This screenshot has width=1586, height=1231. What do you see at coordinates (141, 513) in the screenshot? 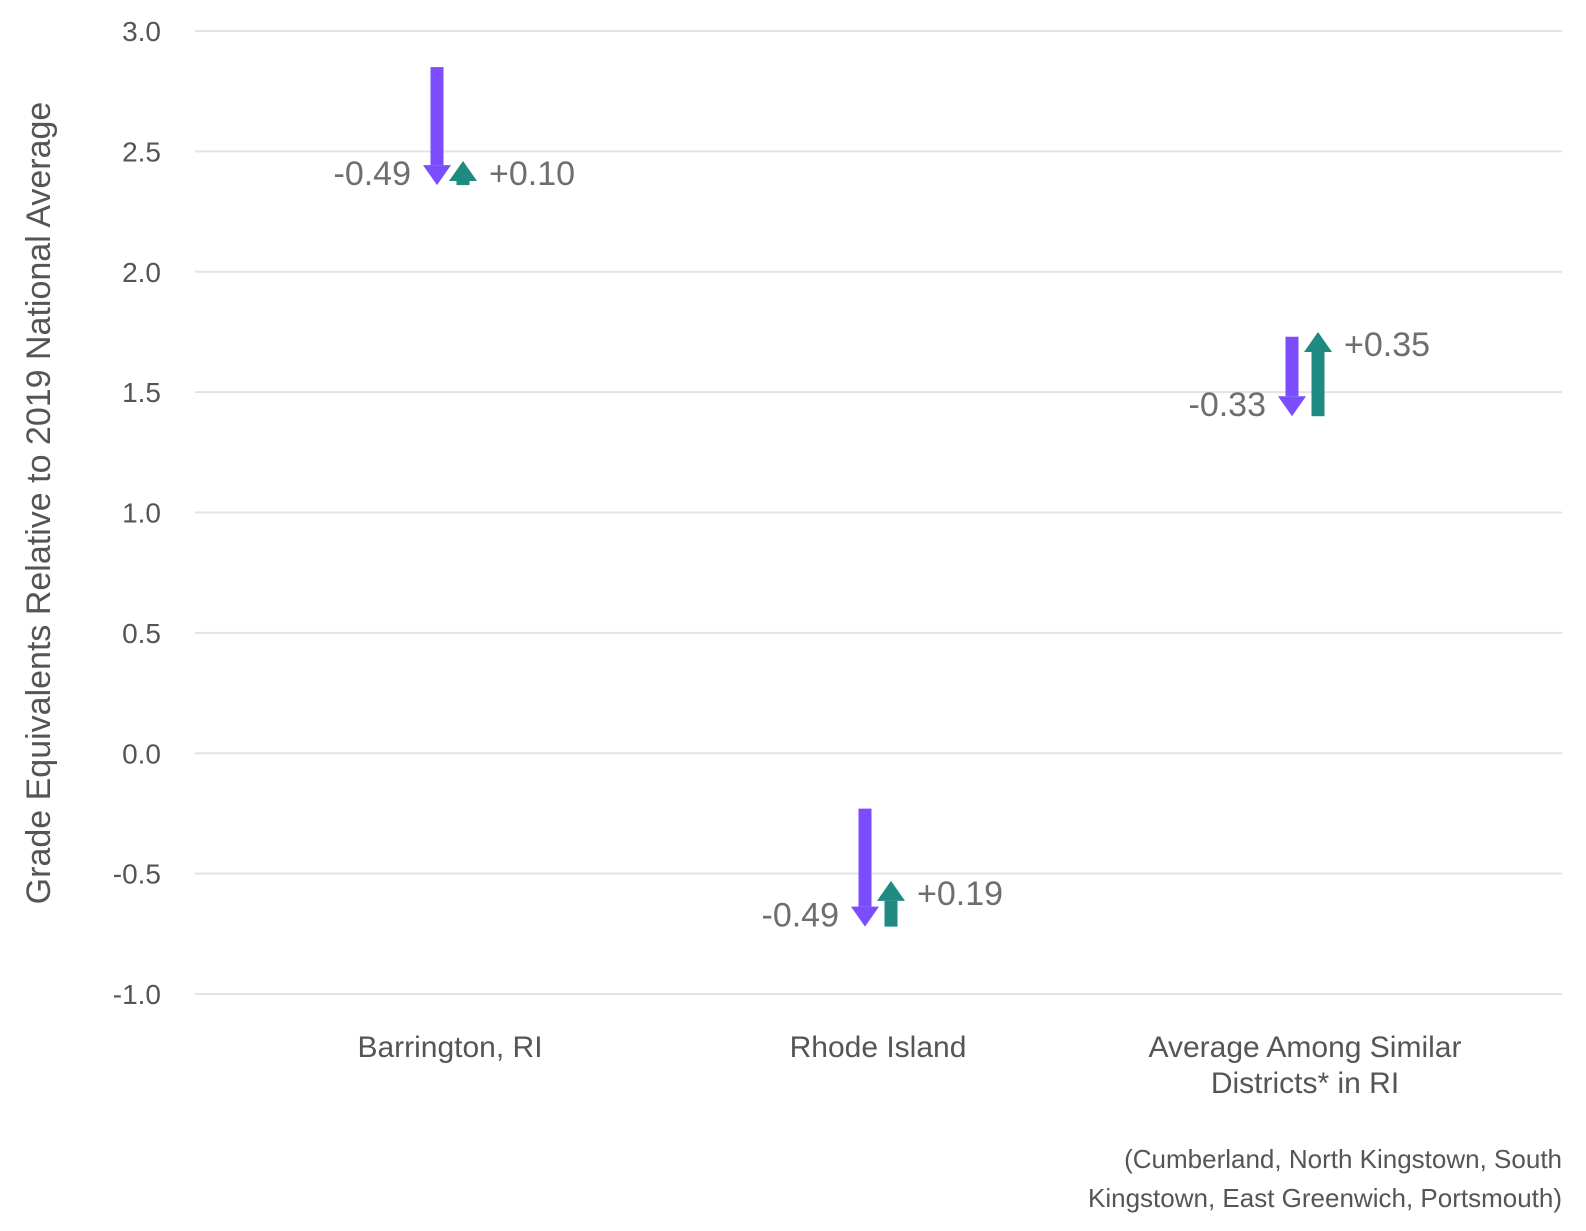
I see `y-tick-label: 1.0` at bounding box center [141, 513].